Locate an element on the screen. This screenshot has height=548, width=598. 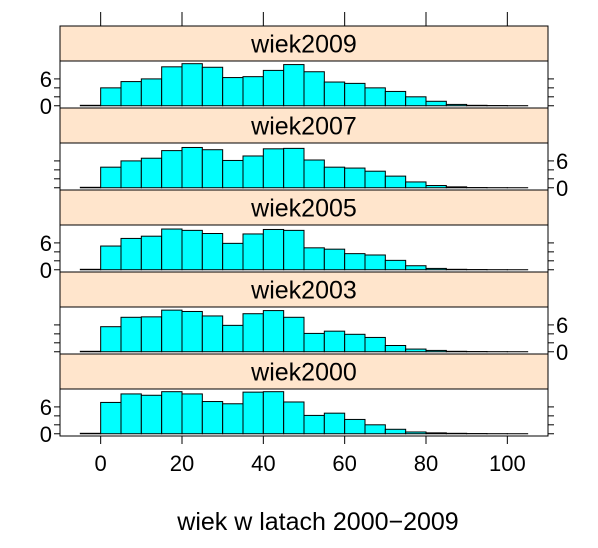
x-tick-label: 60 is located at coordinates (344, 463).